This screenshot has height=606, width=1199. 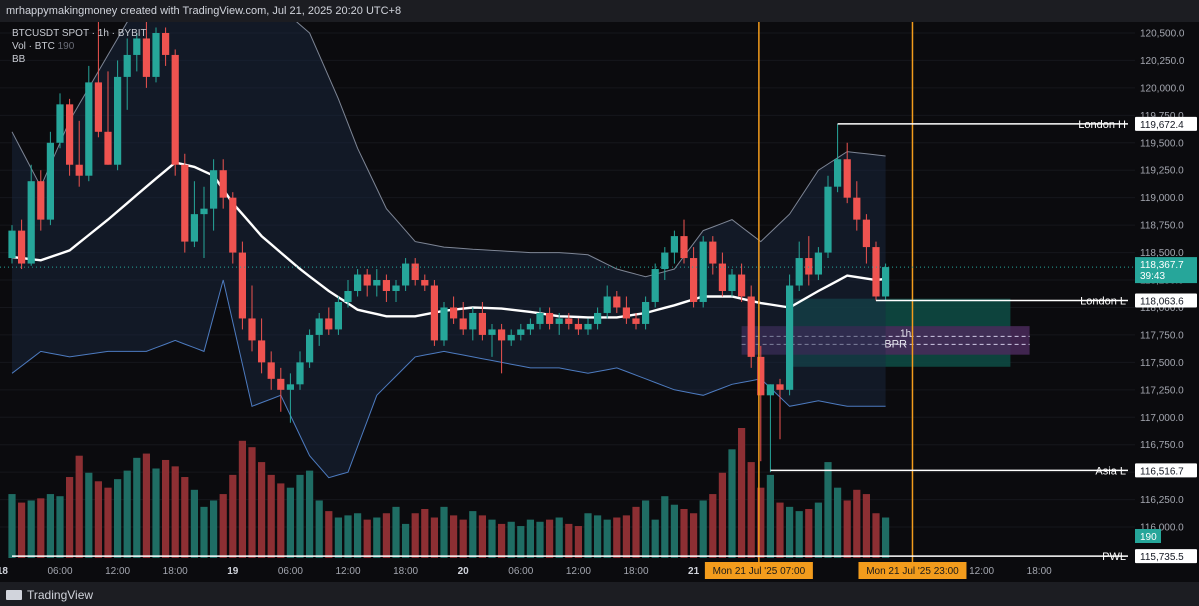 What do you see at coordinates (79, 33) in the screenshot?
I see `legend-symbol: BTCUSDT SPOT · 1h · BYBIT` at bounding box center [79, 33].